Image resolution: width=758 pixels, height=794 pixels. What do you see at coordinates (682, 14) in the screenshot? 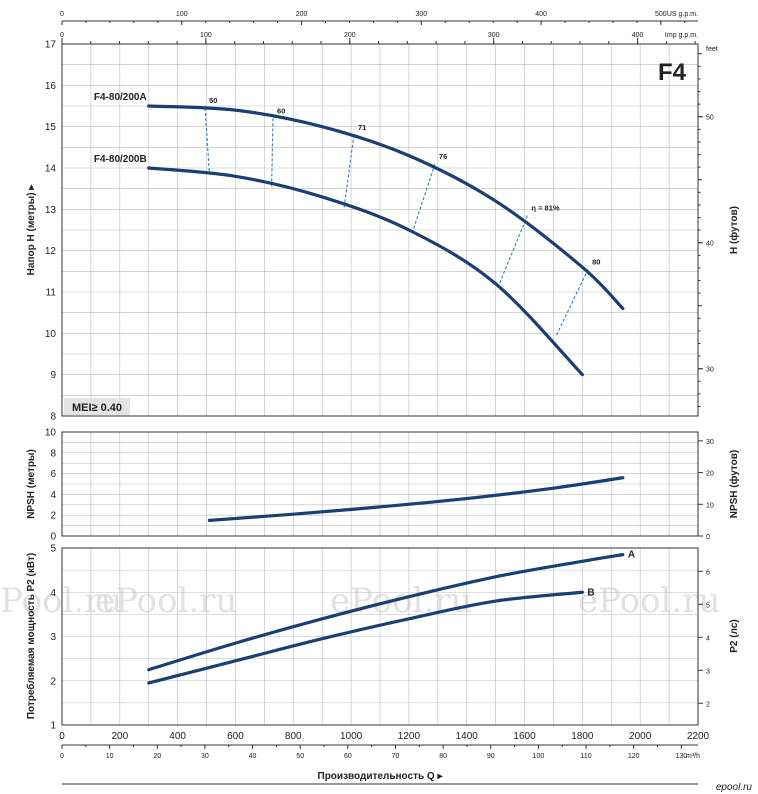
I see `us-gpm-label: US g.p.m.` at bounding box center [682, 14].